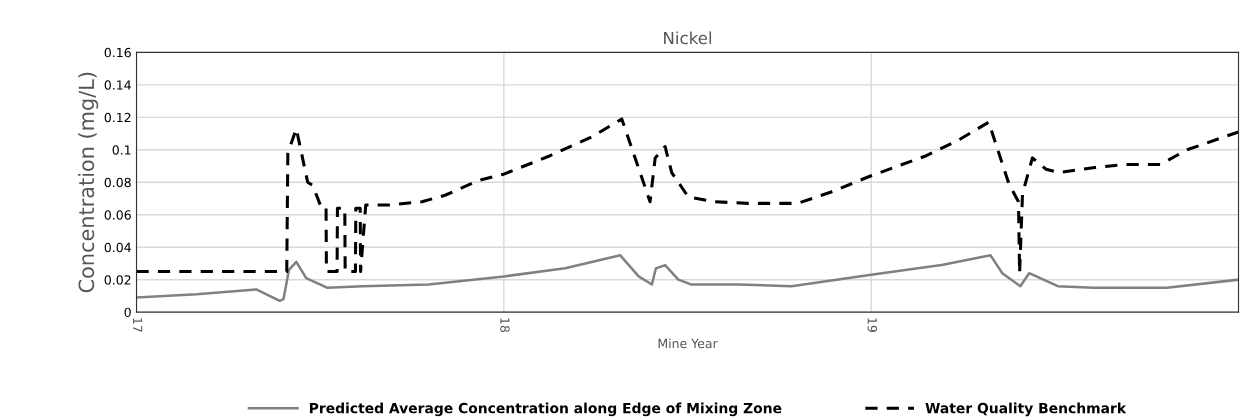 The image size is (1241, 419). Describe the element at coordinates (687, 278) in the screenshot. I see `line-series` at that location.